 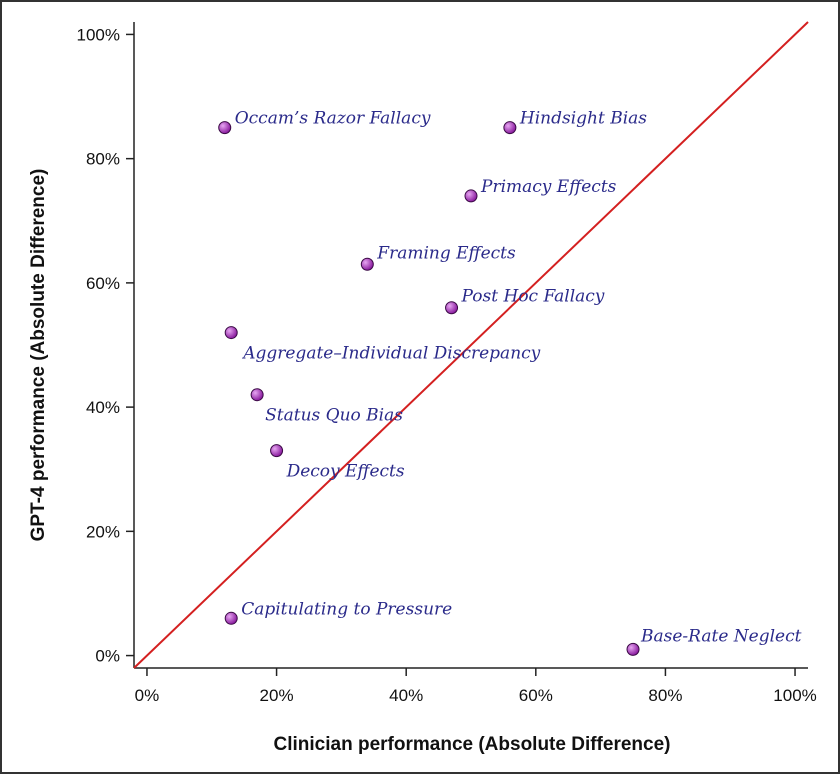 I want to click on y-tick-label: 20%, so click(x=103, y=531).